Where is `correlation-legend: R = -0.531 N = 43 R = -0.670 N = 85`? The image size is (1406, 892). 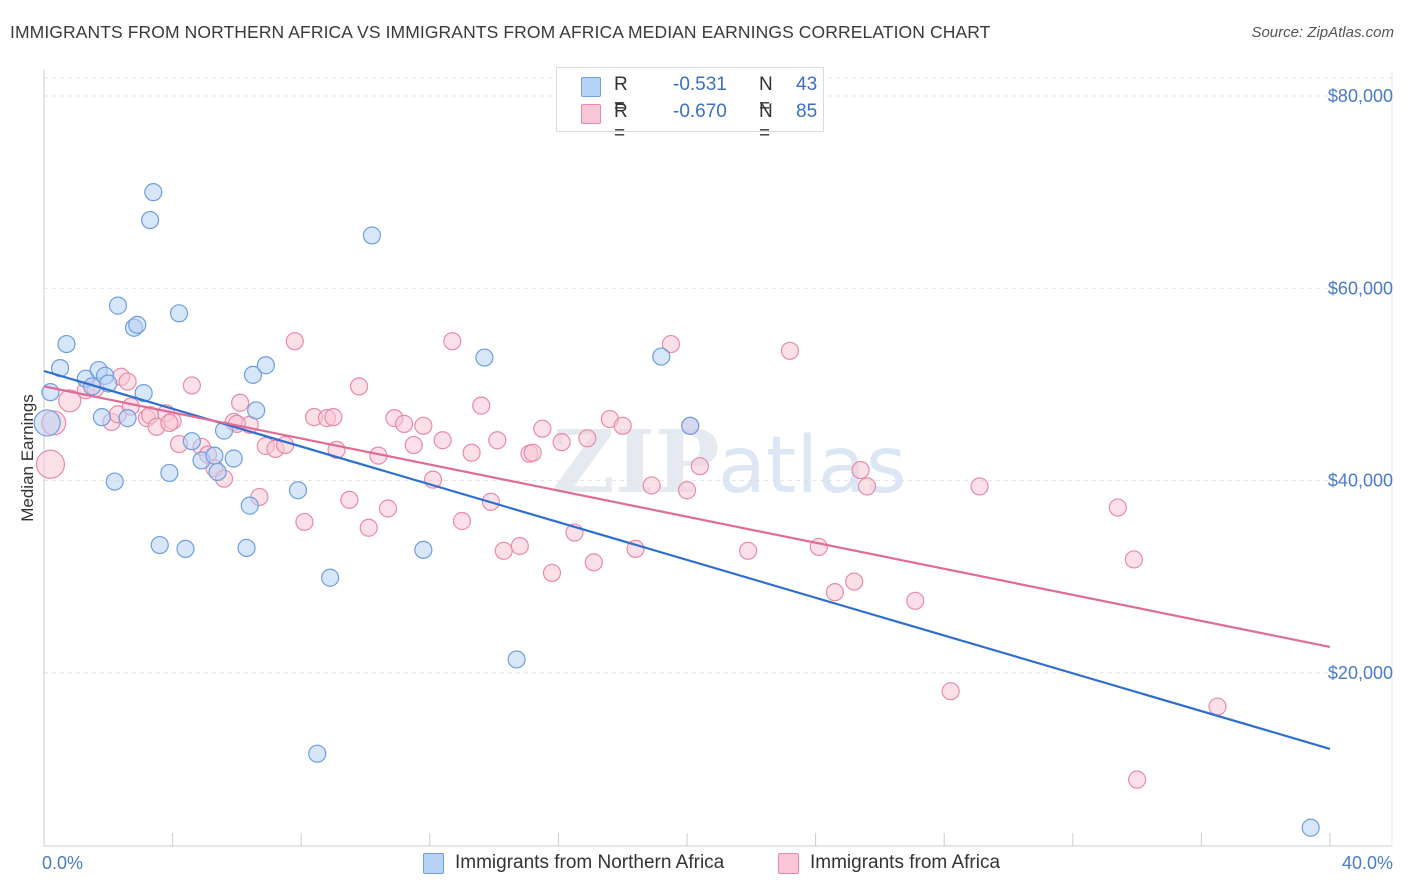 correlation-legend: R = -0.531 N = 43 R = -0.670 N = 85 is located at coordinates (690, 105).